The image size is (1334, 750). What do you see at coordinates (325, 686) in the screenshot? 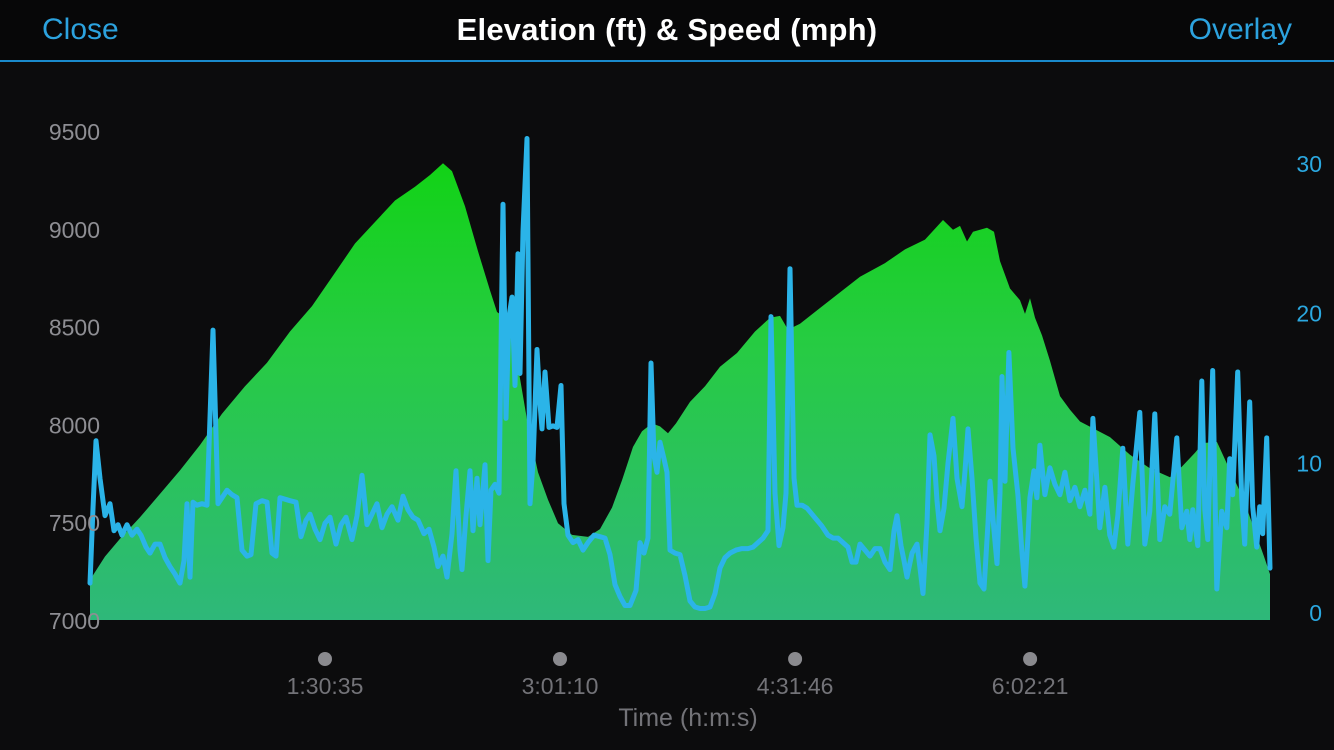
I see `x-axis-tick-label: 1:30:35` at bounding box center [325, 686].